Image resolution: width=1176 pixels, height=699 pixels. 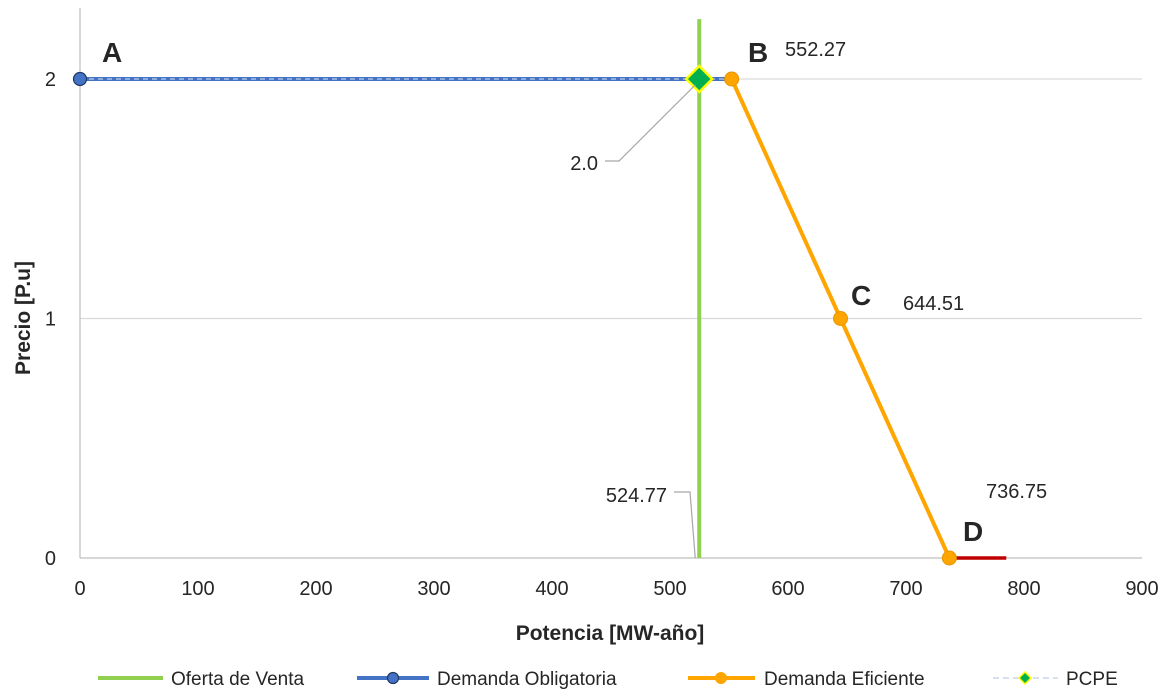 What do you see at coordinates (50, 559) in the screenshot?
I see `y-tick-label: 0` at bounding box center [50, 559].